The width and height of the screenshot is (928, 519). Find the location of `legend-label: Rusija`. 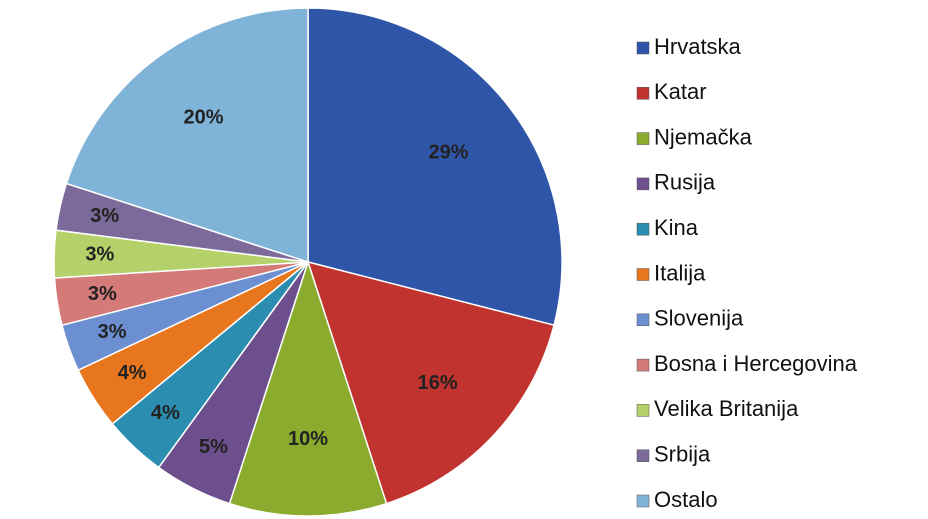

legend-label: Rusija is located at coordinates (685, 182).